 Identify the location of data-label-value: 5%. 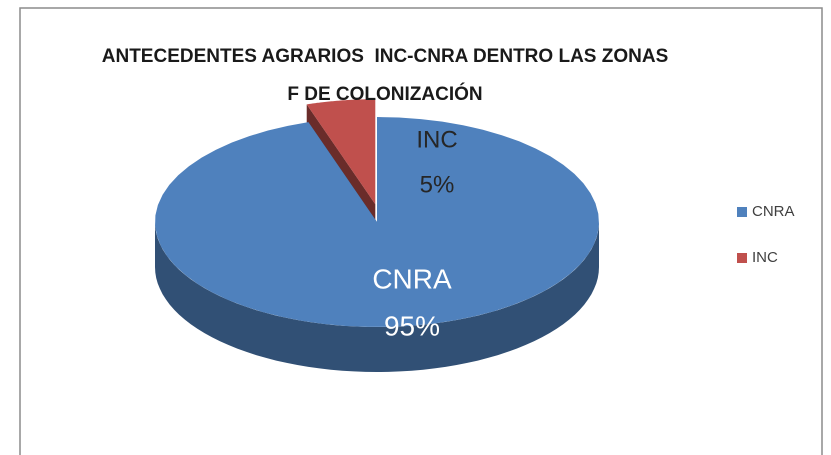
(437, 184).